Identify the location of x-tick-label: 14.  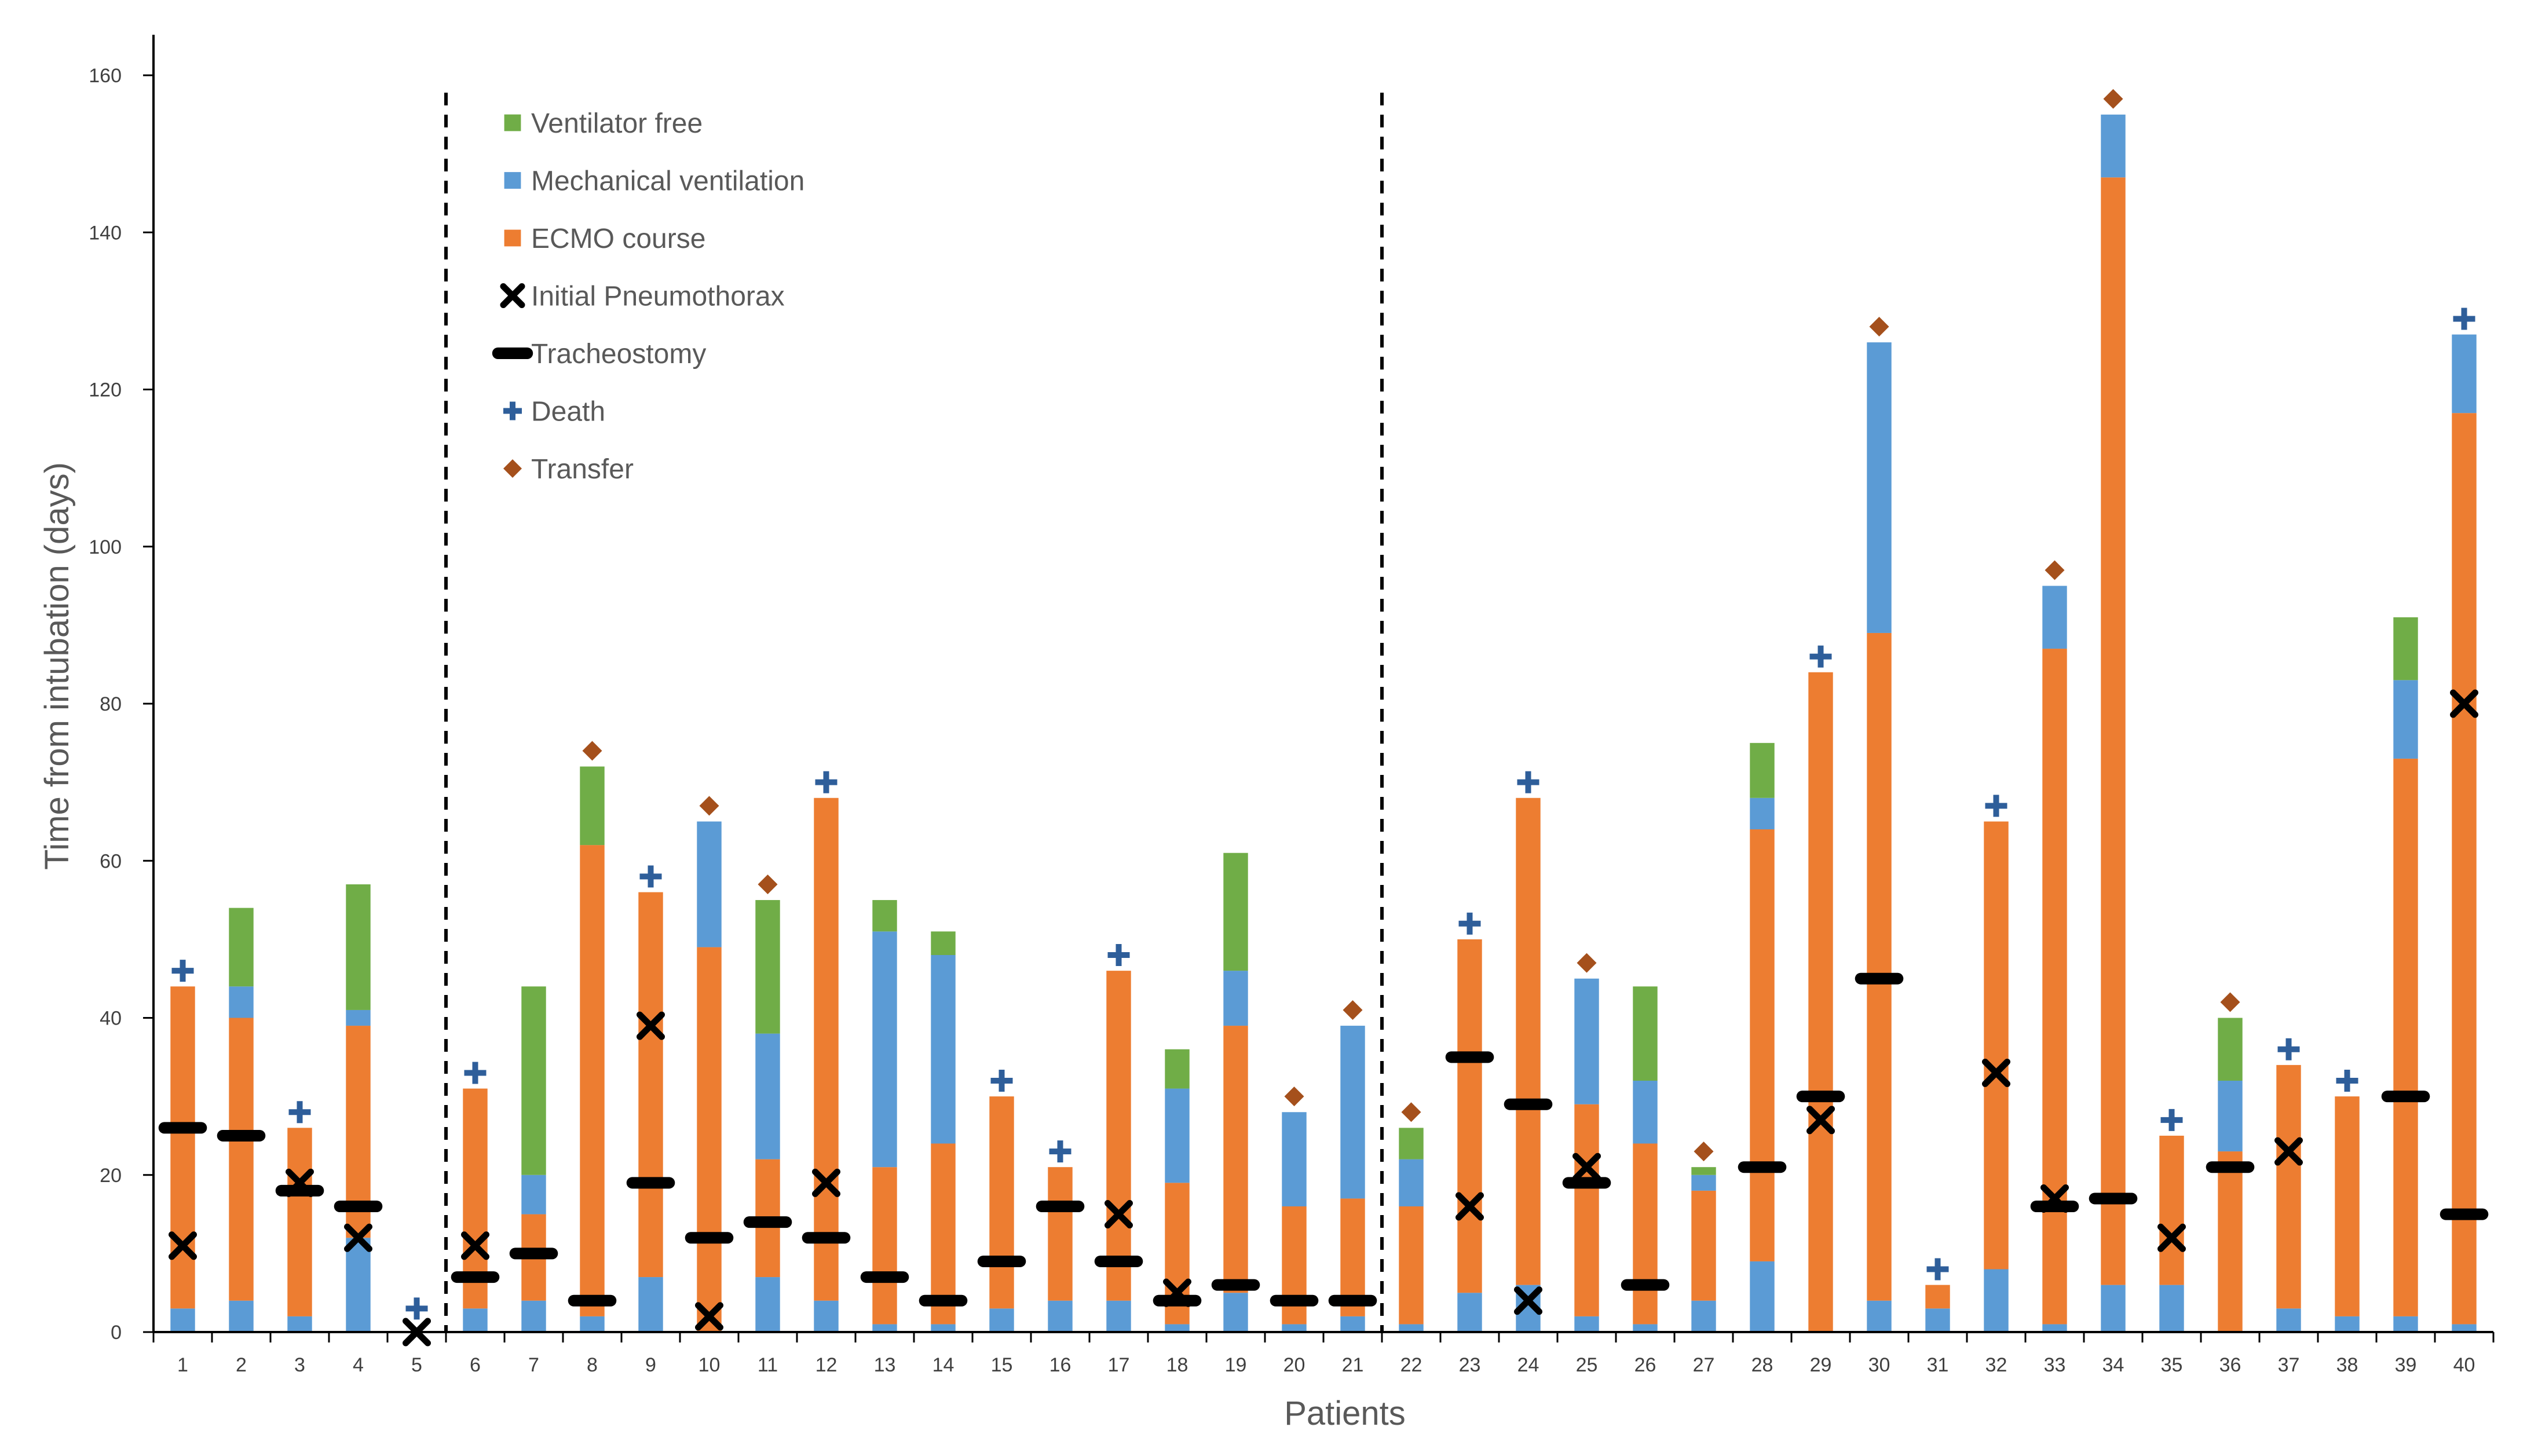
(943, 1365).